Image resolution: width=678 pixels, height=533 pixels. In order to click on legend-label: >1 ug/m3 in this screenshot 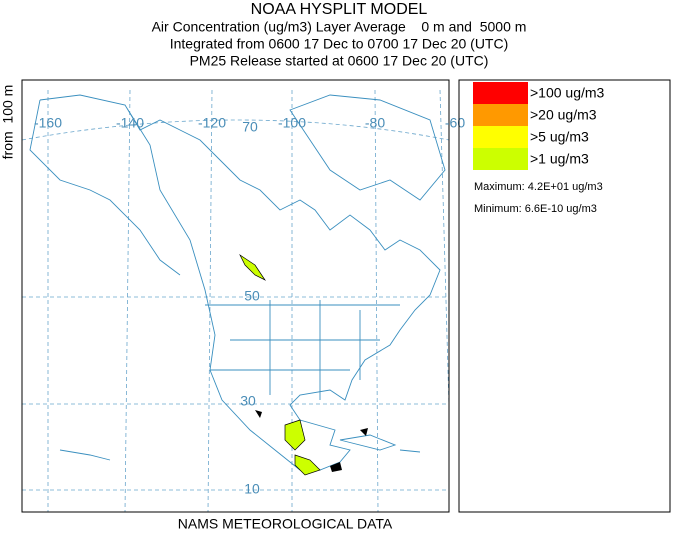, I will do `click(559, 159)`.